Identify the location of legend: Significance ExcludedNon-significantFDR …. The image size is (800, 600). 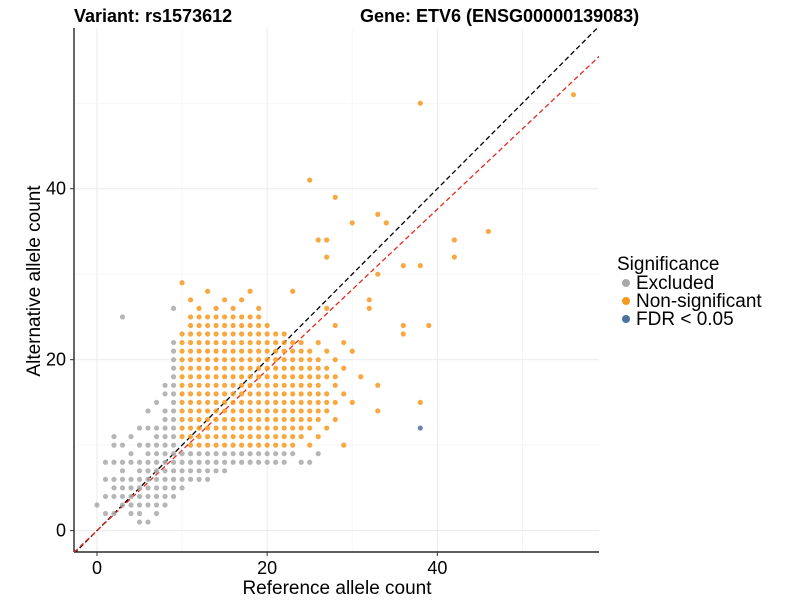
(689, 292).